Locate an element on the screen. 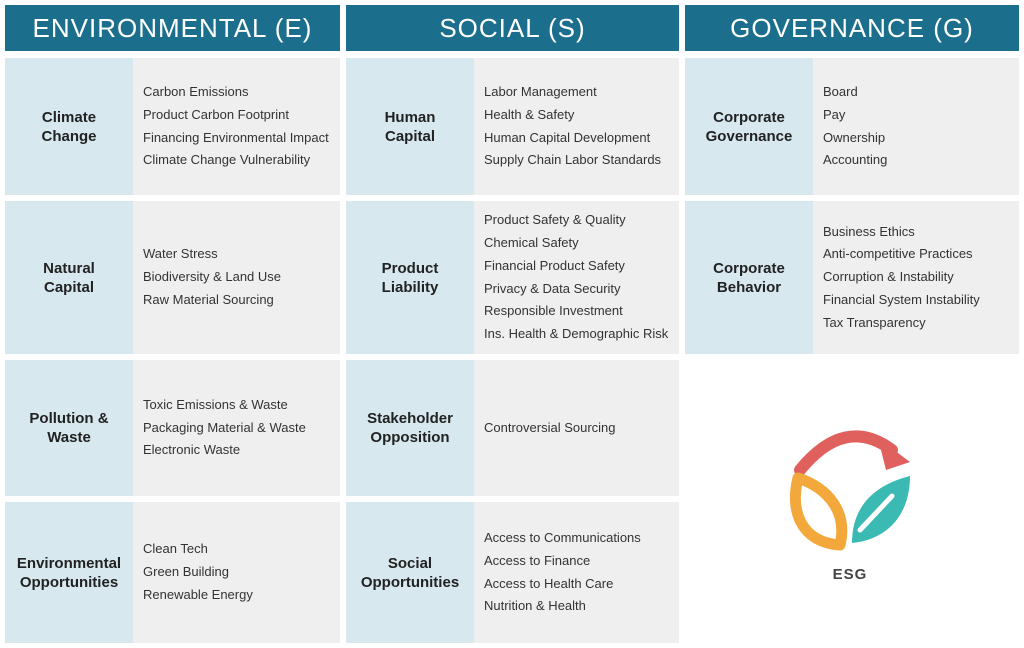  issue-item: Clean Tech is located at coordinates (175, 549).